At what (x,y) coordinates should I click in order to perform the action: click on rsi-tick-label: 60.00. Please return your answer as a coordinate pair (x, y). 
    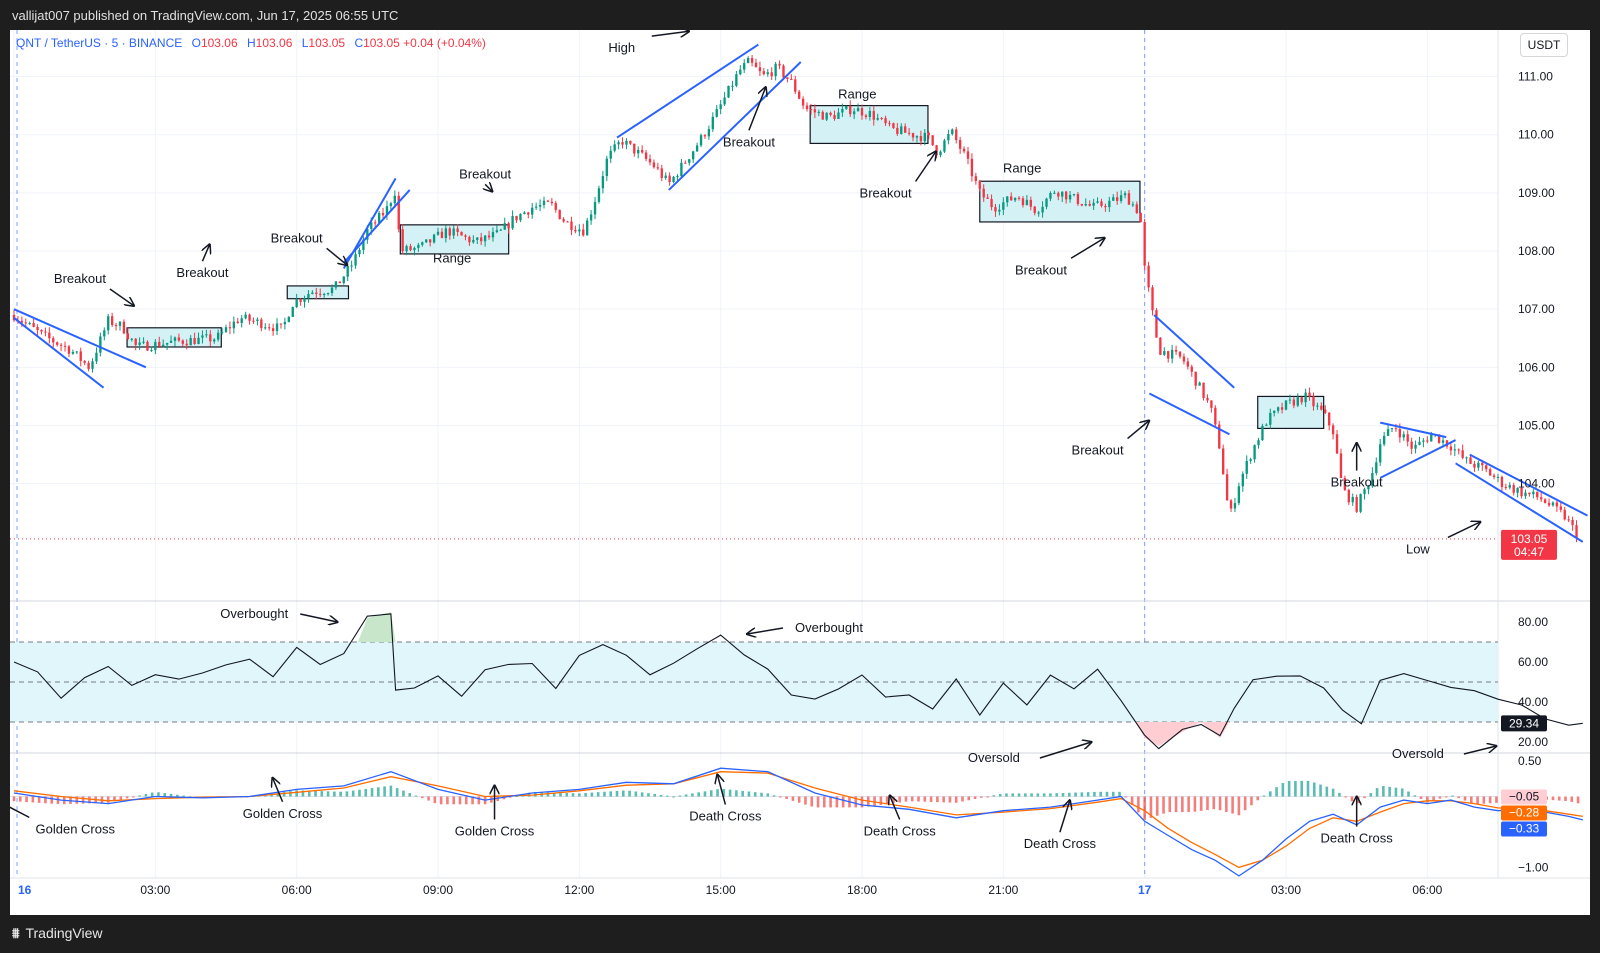
    Looking at the image, I should click on (1533, 662).